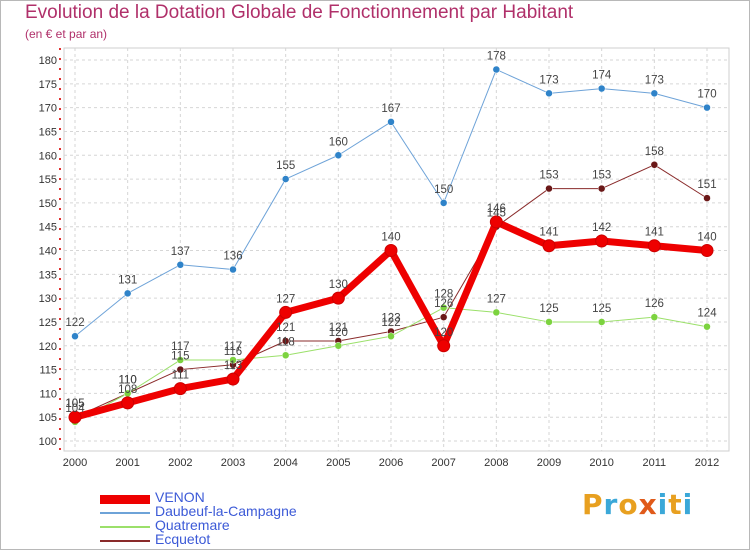 The width and height of the screenshot is (750, 550). Describe the element at coordinates (48, 442) in the screenshot. I see `y-tick-label: 100` at that location.